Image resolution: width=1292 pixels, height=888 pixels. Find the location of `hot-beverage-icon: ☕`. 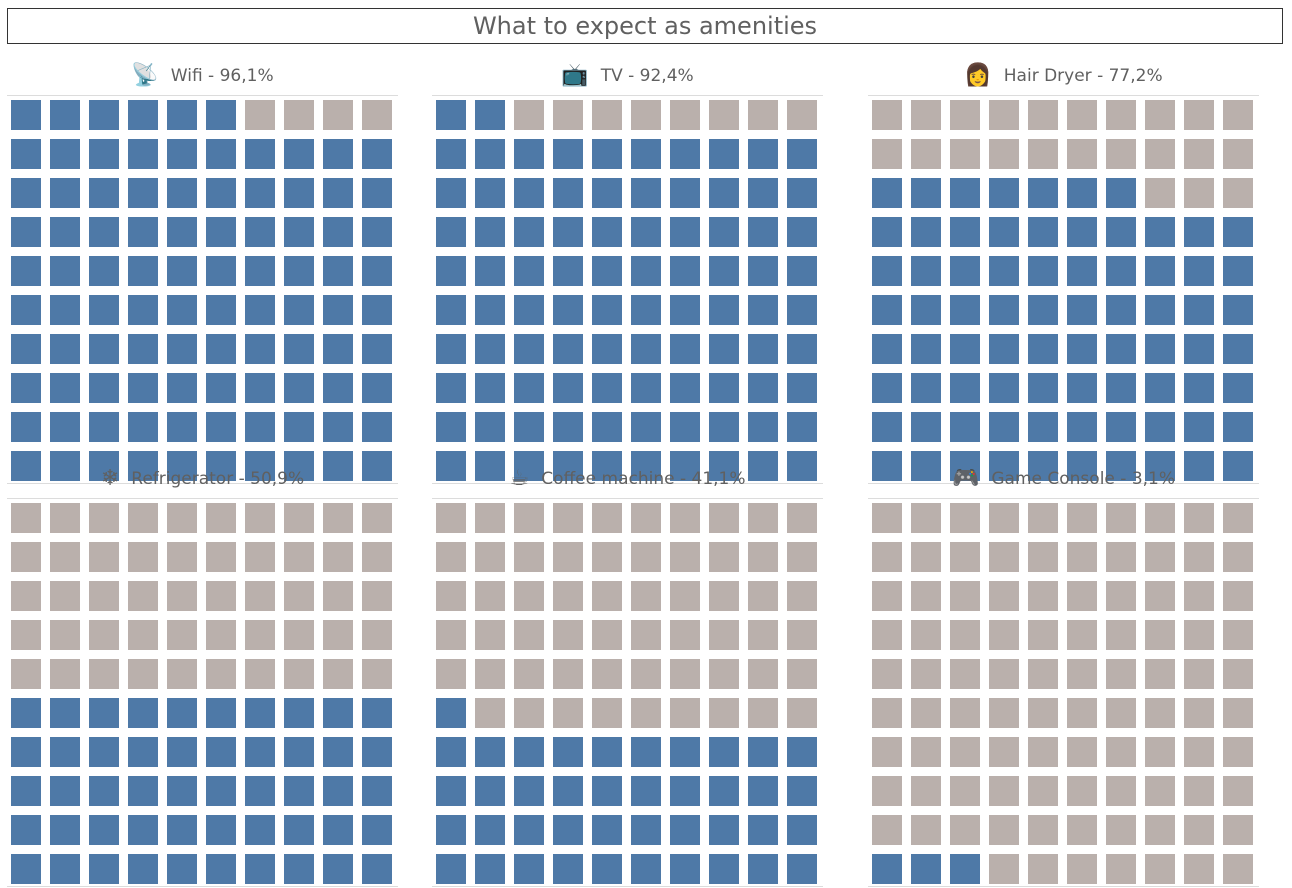

hot-beverage-icon: ☕ is located at coordinates (519, 478).